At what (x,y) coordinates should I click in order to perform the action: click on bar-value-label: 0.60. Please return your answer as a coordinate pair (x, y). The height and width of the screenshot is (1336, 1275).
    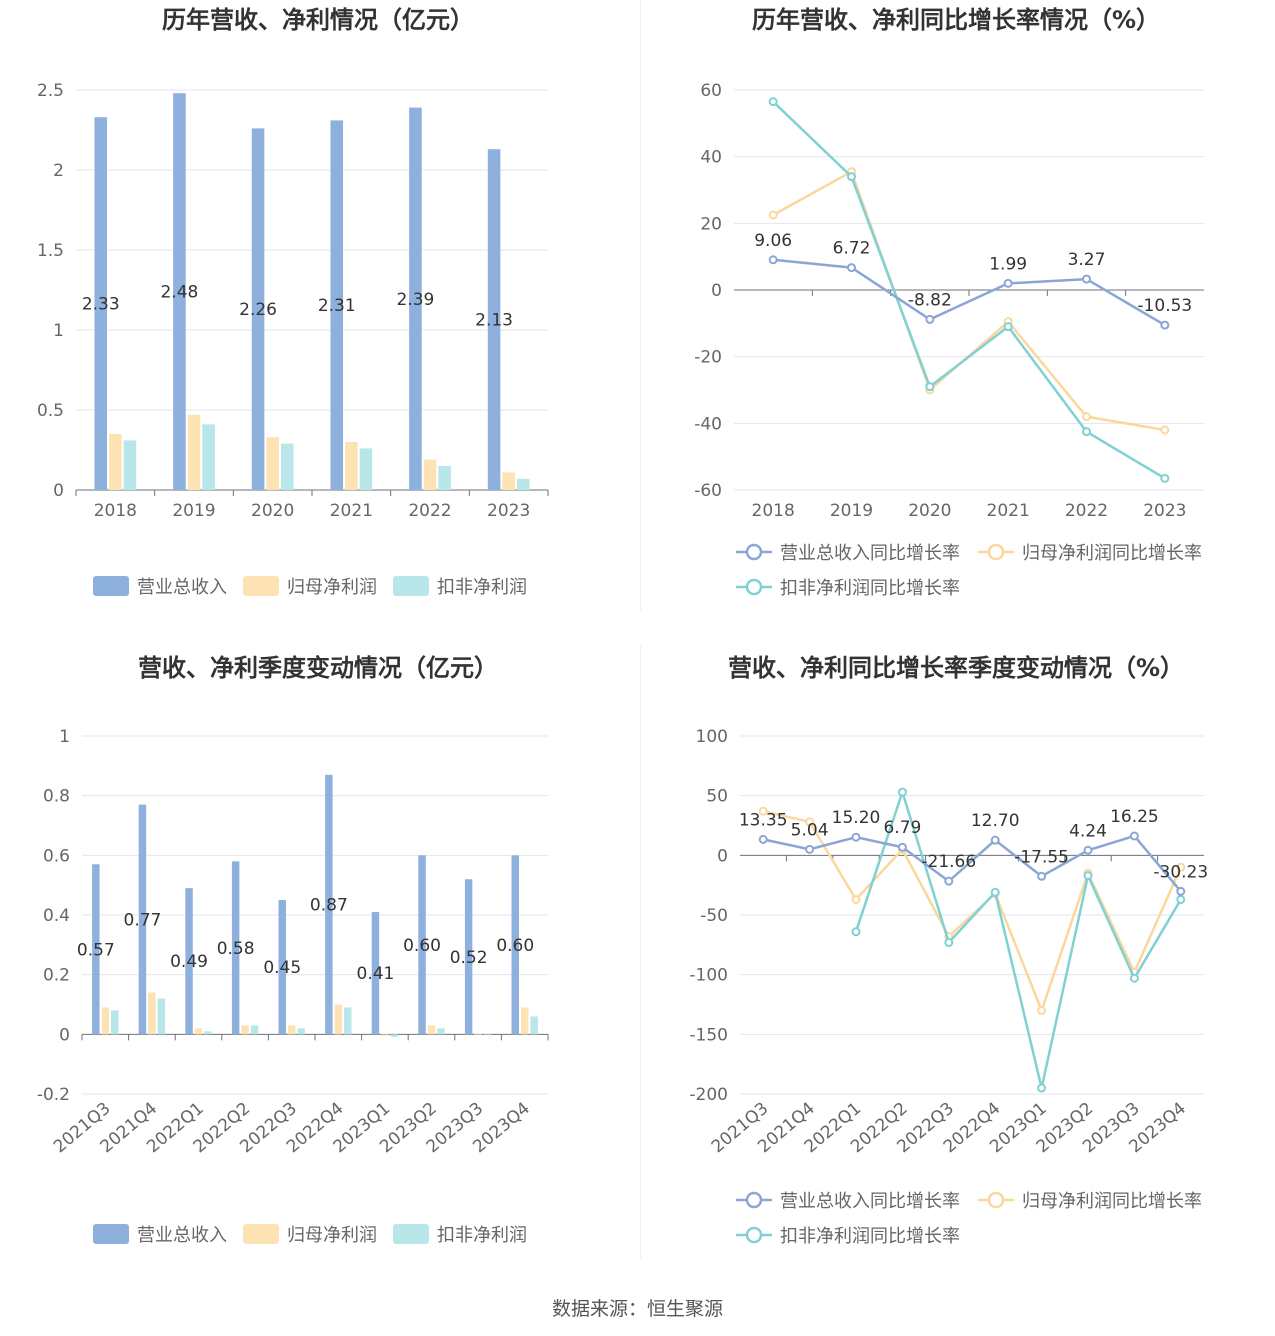
    Looking at the image, I should click on (422, 946).